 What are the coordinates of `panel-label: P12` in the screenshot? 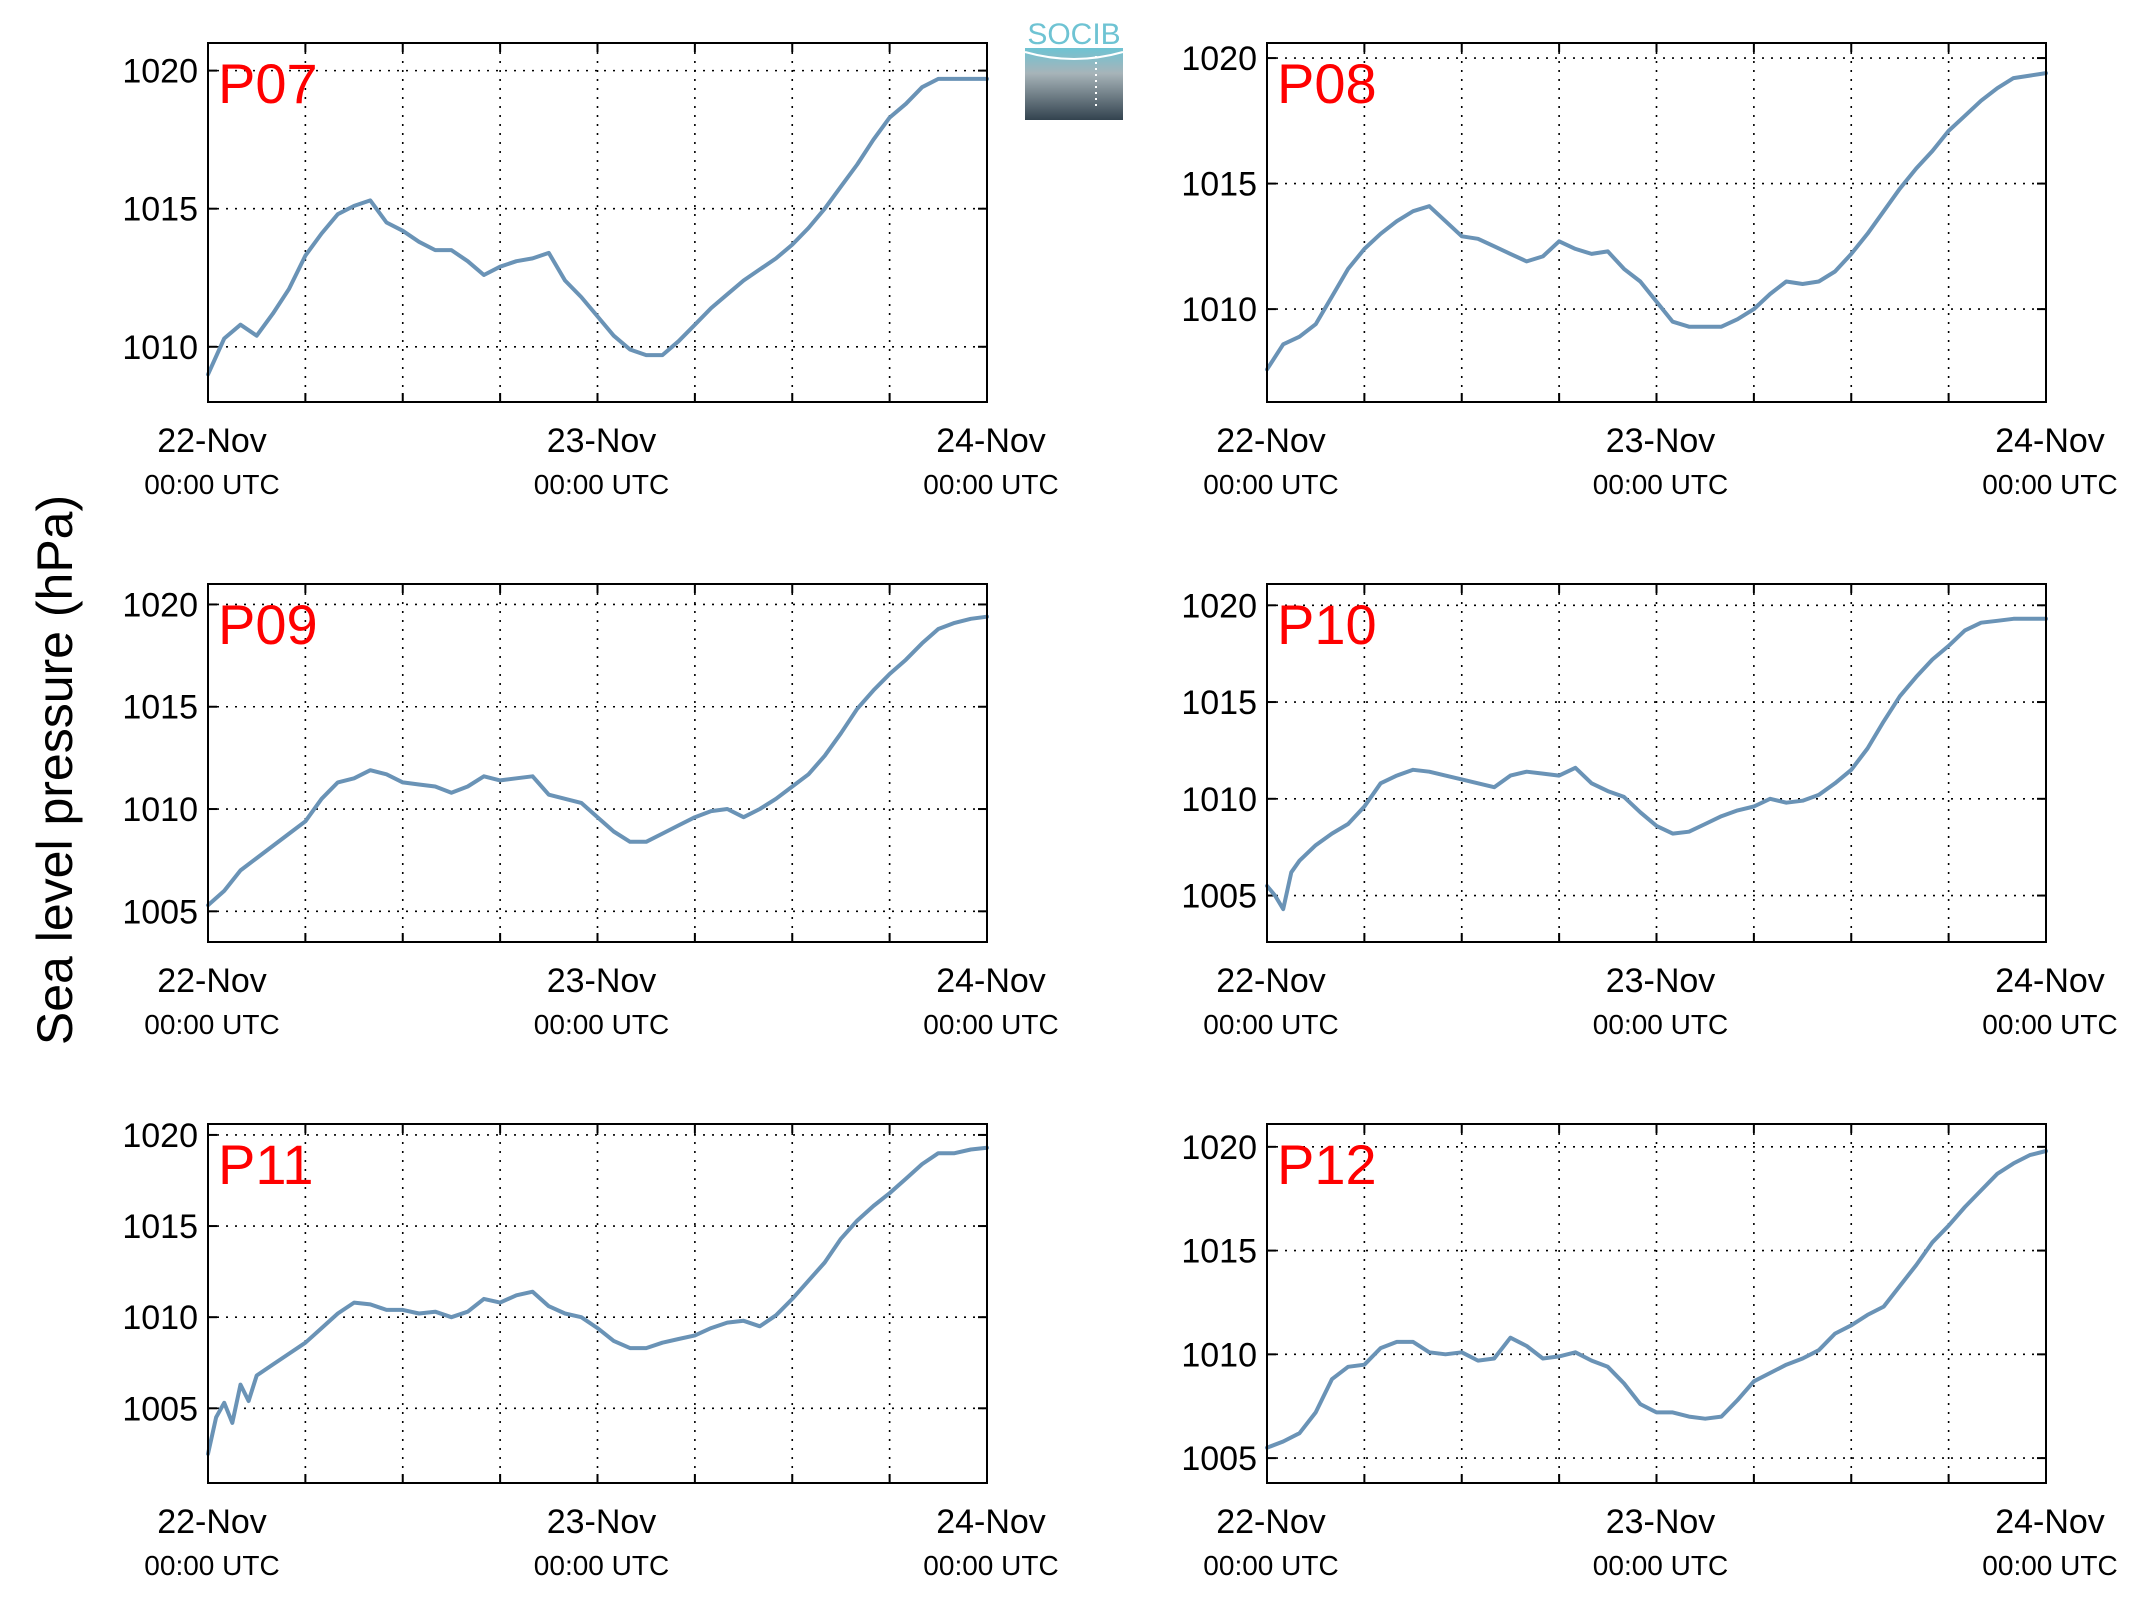 It's located at (1327, 1164).